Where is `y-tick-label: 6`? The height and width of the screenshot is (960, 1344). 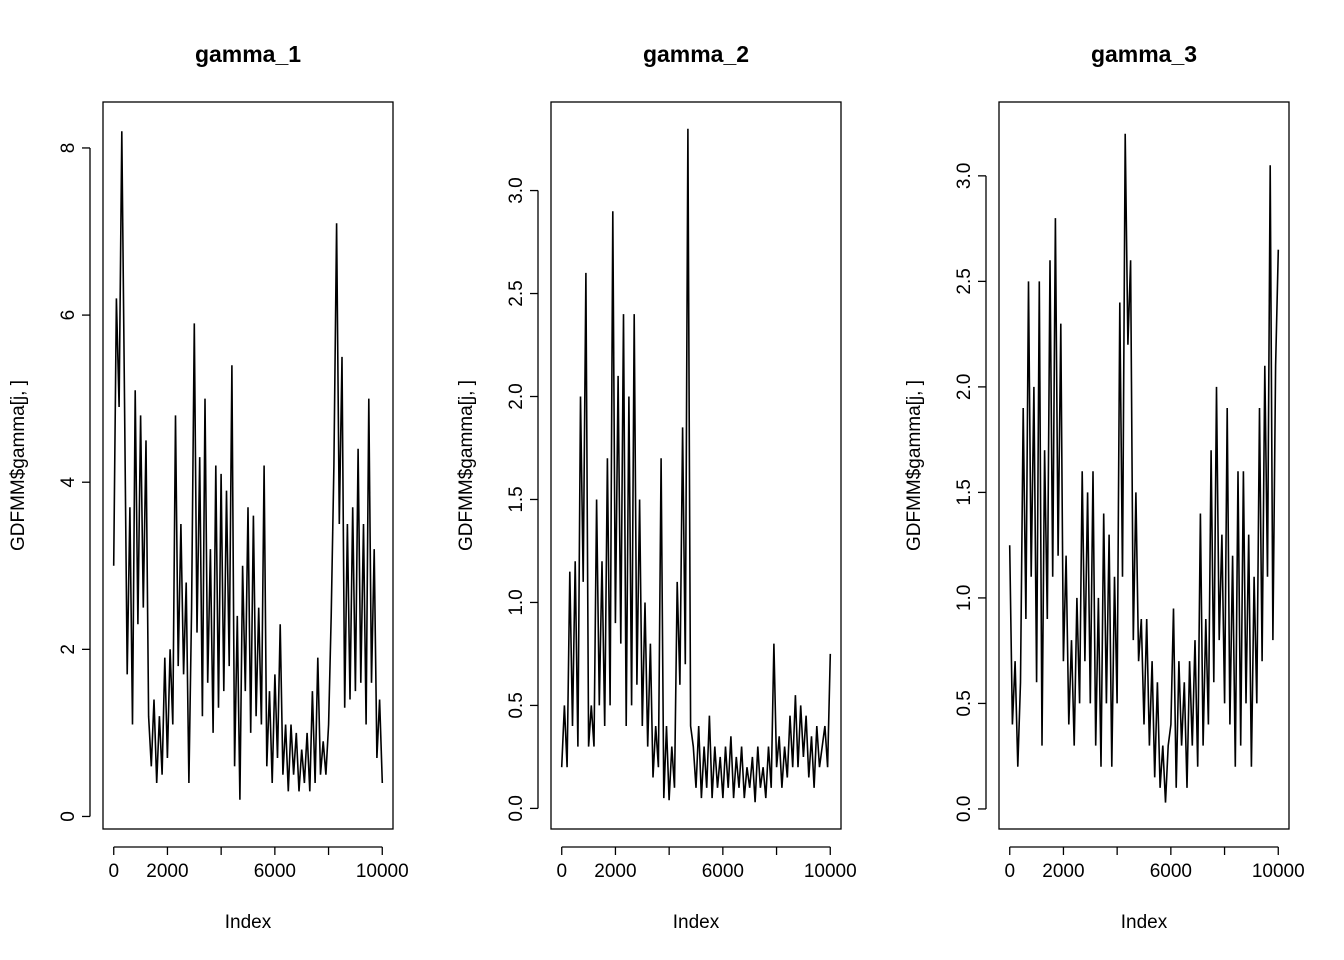 y-tick-label: 6 is located at coordinates (68, 315).